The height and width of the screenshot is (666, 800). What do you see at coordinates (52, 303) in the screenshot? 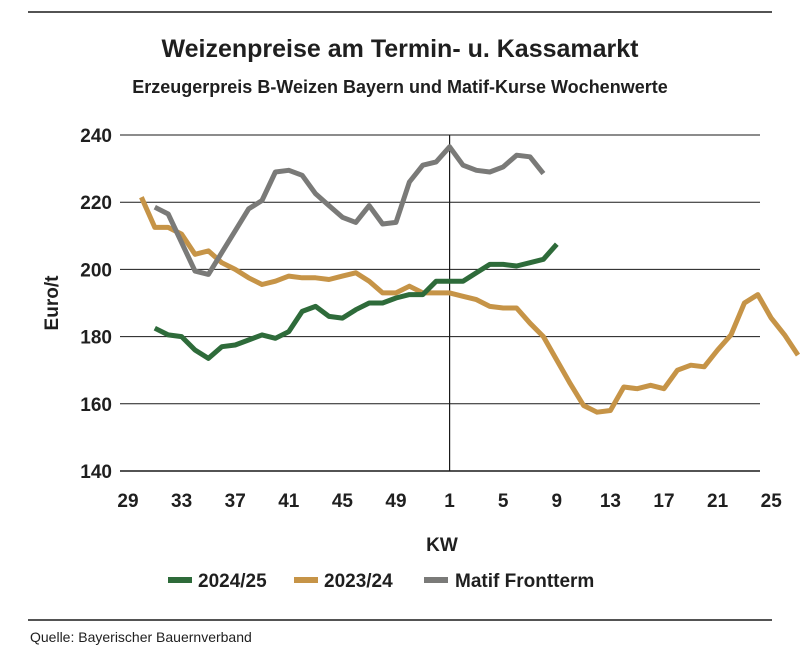
I see `y-axis-label: Euro/t` at bounding box center [52, 303].